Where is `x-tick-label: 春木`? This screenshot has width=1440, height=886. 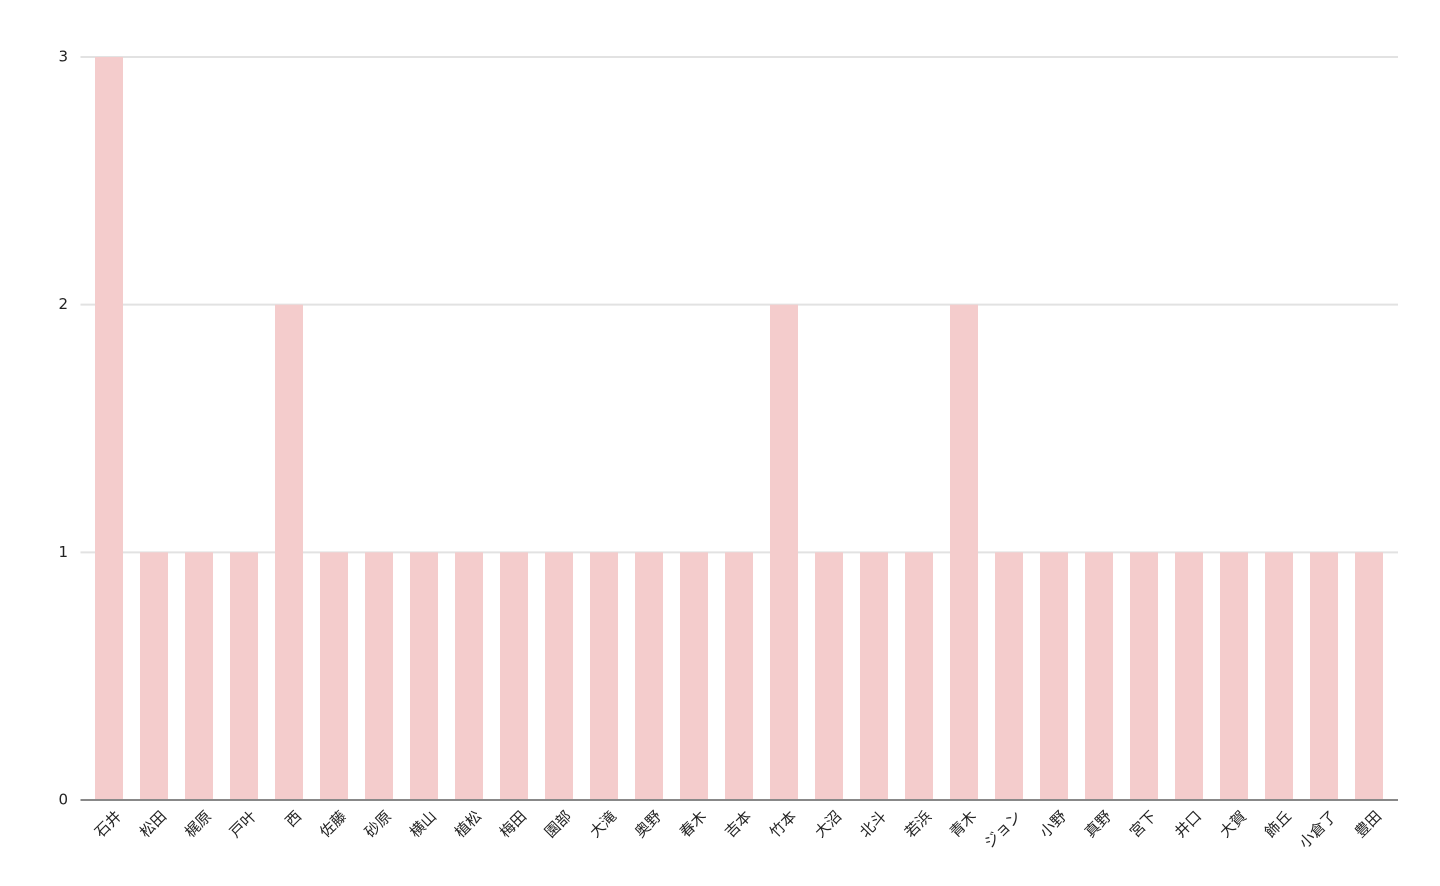 x-tick-label: 春木 is located at coordinates (693, 824).